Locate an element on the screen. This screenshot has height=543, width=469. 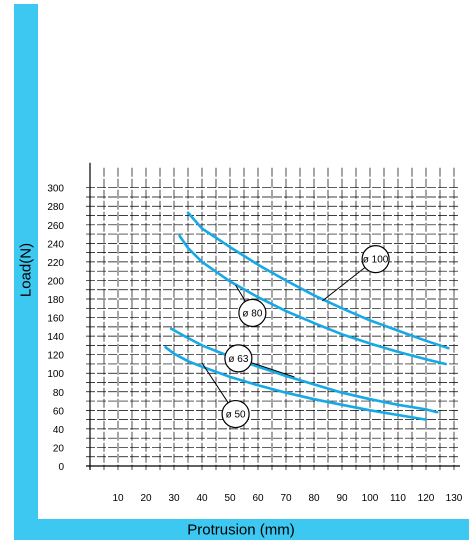
x-tick-label: 110 is located at coordinates (398, 498).